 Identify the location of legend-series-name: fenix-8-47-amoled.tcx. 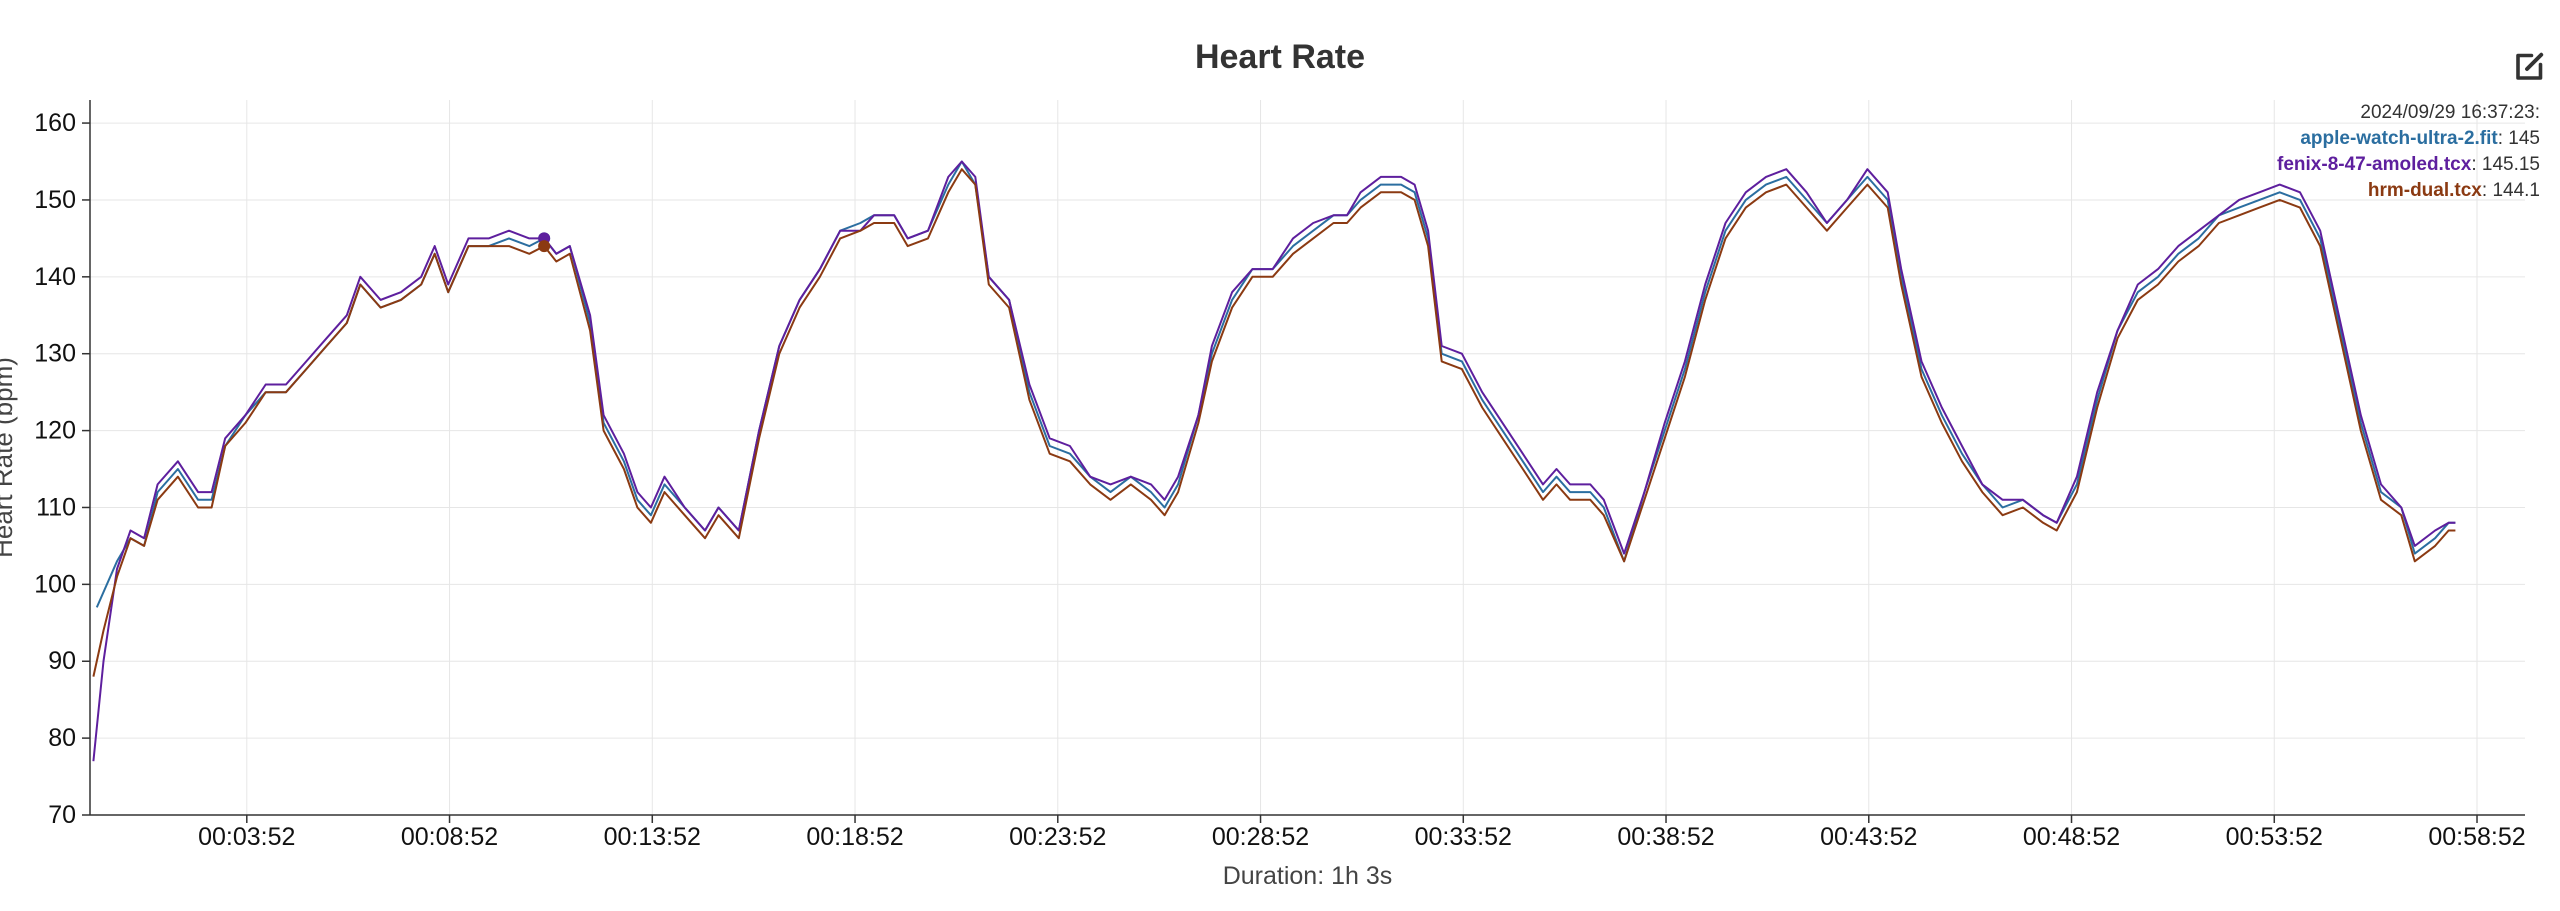
(2374, 164).